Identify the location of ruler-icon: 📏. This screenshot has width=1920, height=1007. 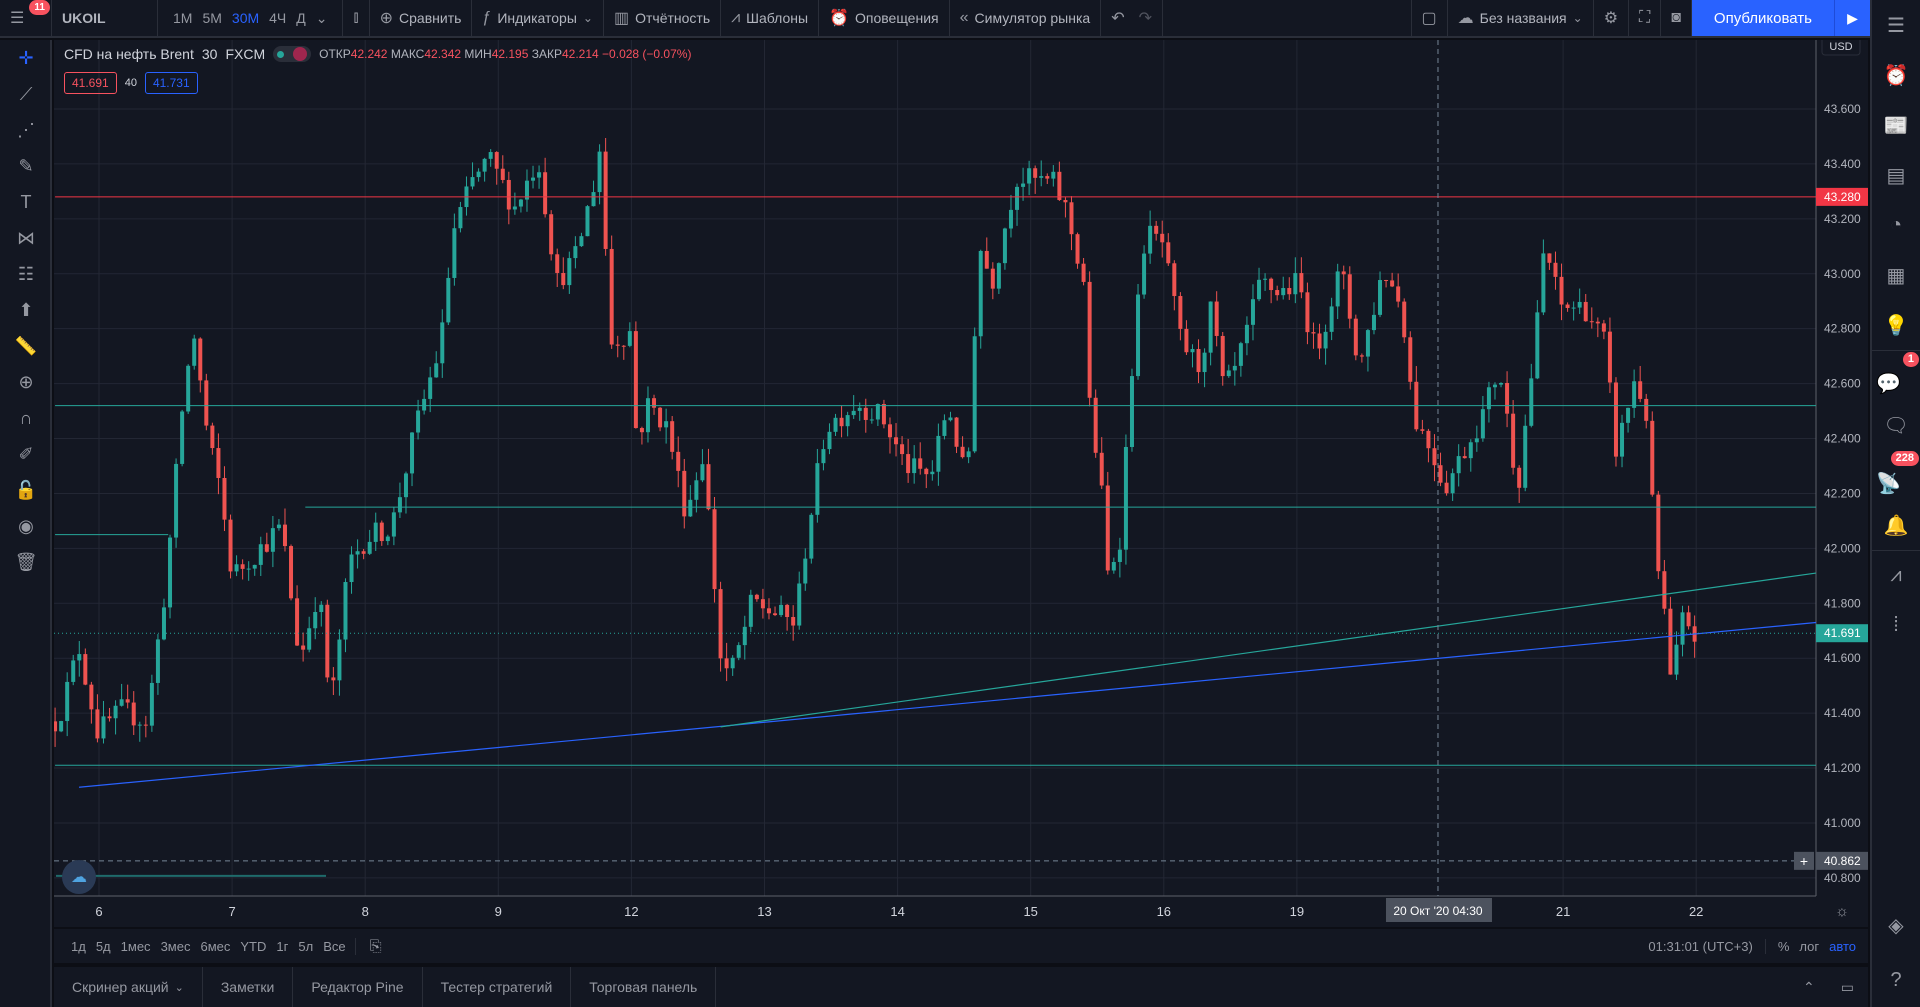
(26, 345).